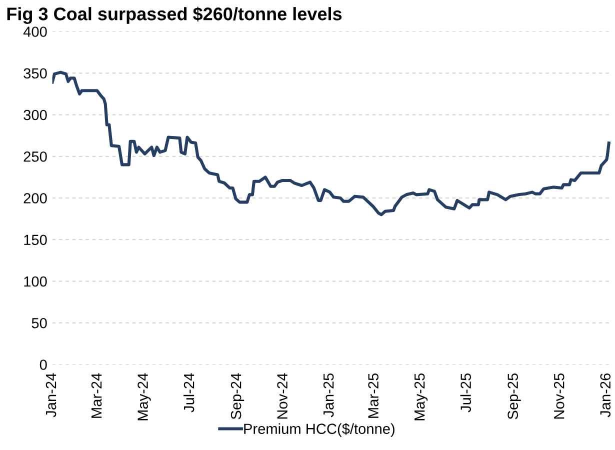 The width and height of the screenshot is (615, 450). Describe the element at coordinates (35, 115) in the screenshot. I see `y-tick-label: 300` at that location.